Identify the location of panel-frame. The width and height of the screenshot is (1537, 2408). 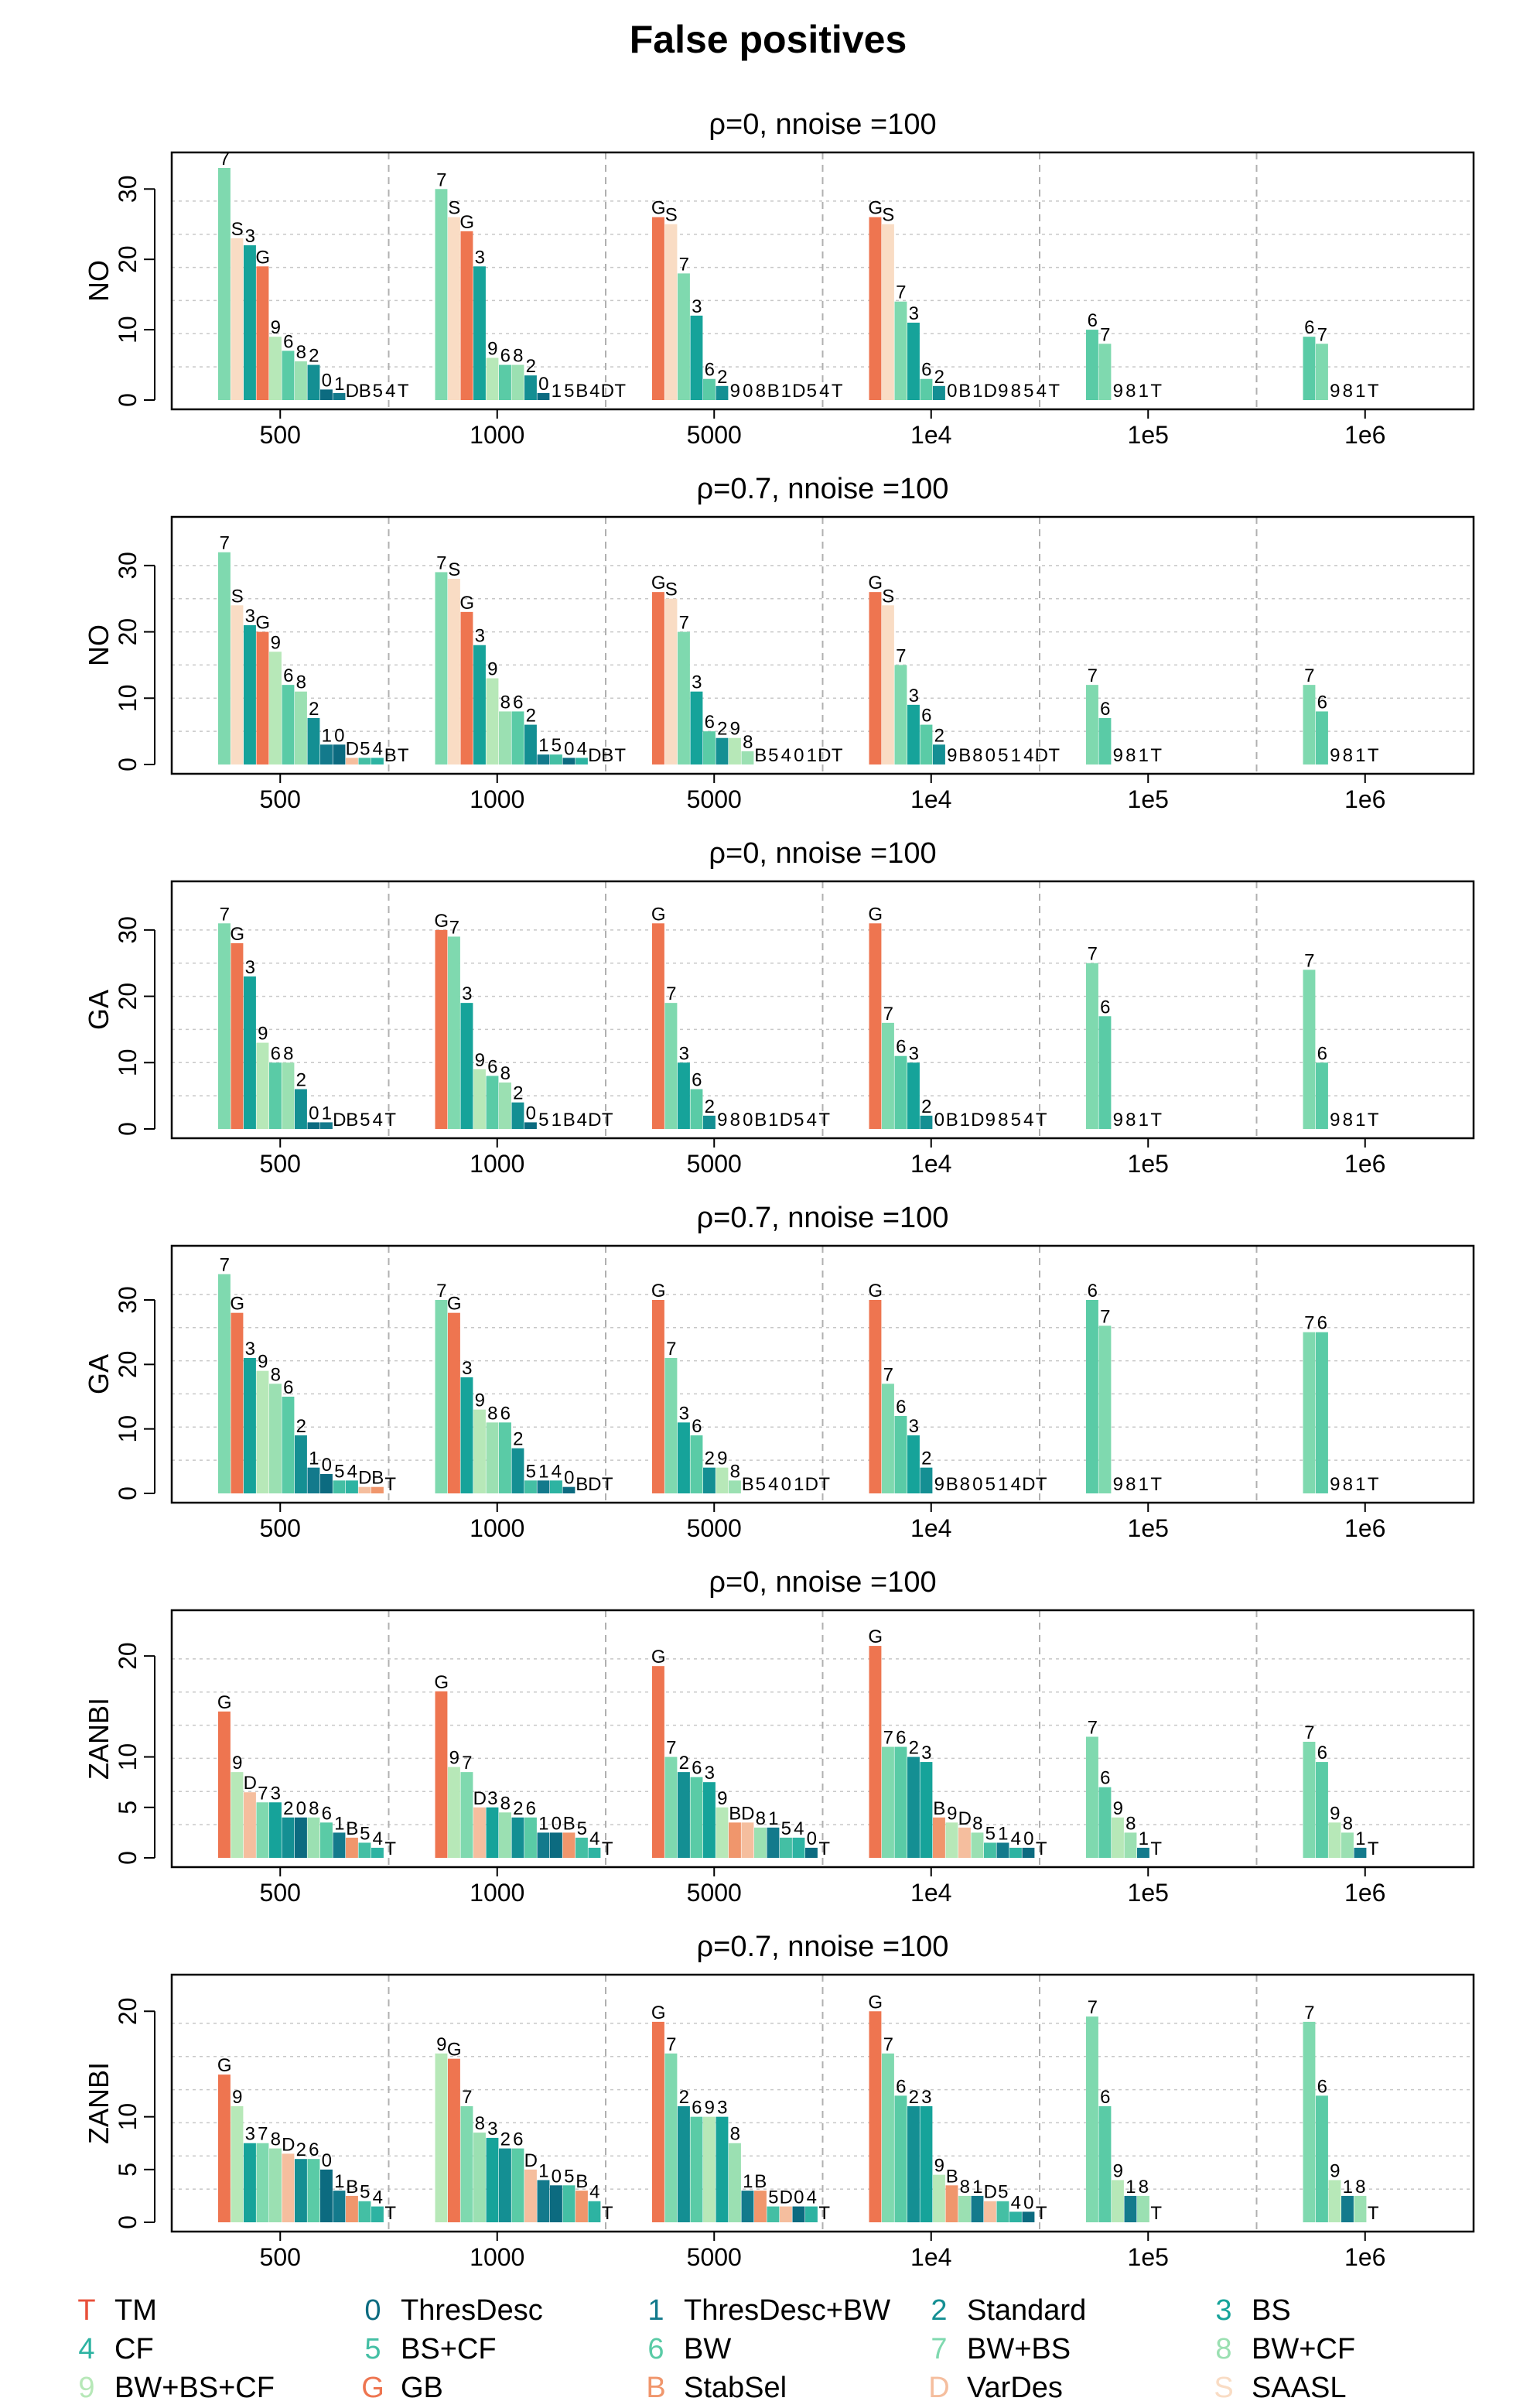
(822, 2103).